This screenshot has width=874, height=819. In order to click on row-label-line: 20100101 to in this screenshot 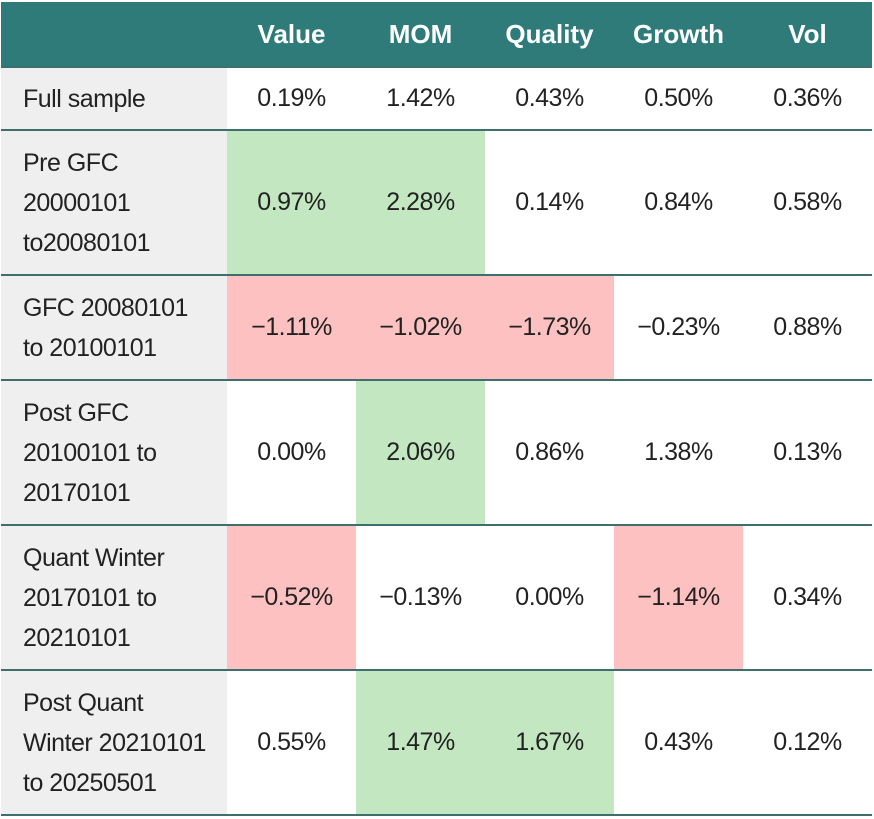, I will do `click(90, 452)`.